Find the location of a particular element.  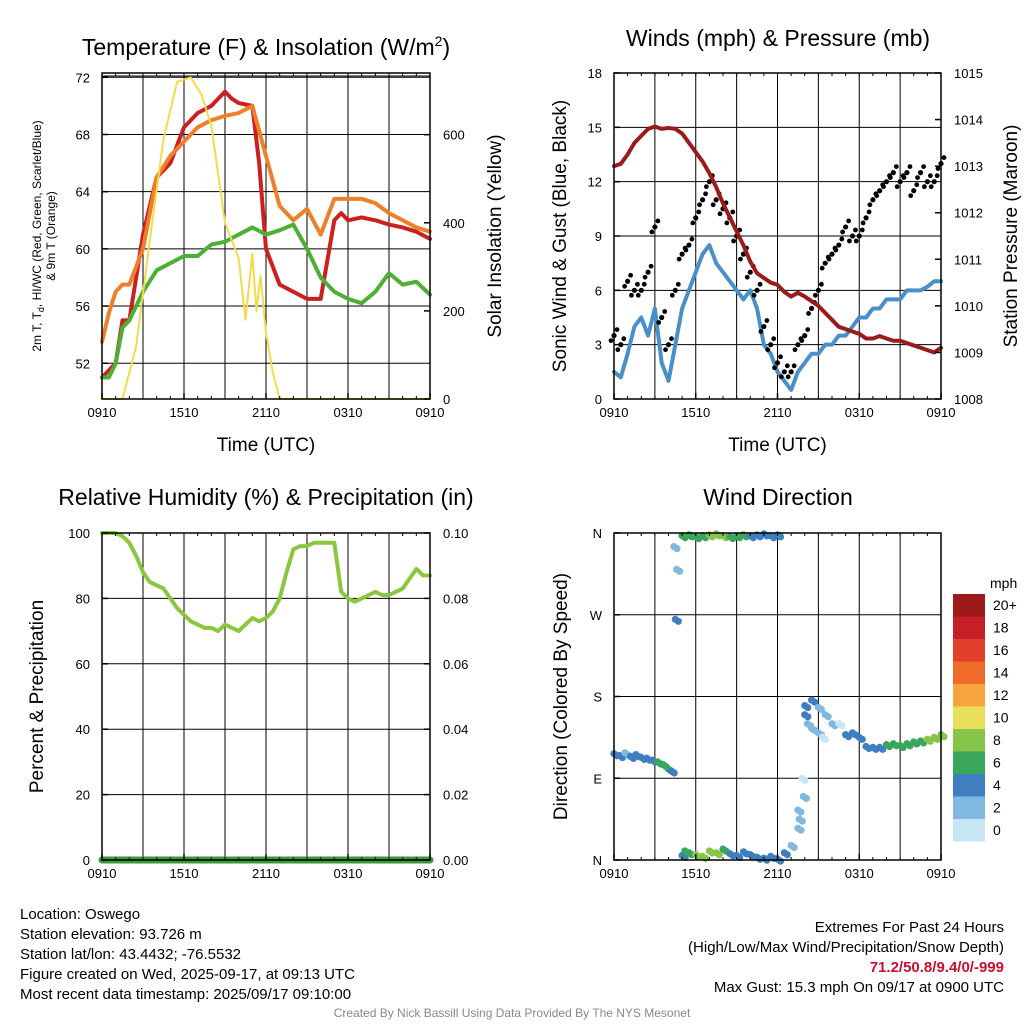

y2-tick-label: 0 is located at coordinates (446, 399).